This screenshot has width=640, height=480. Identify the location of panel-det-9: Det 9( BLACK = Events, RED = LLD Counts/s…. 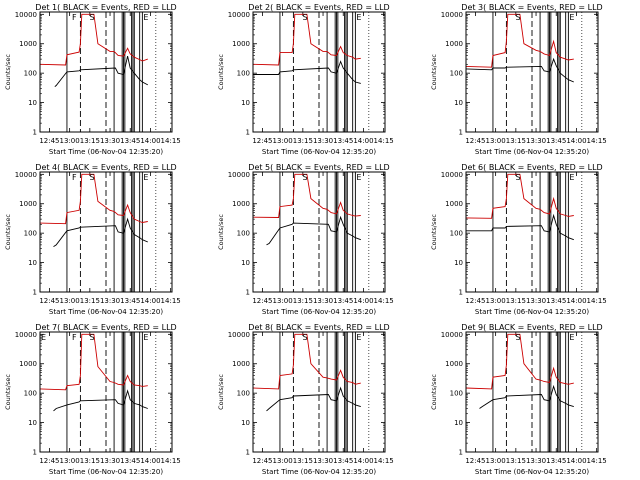
(518, 399).